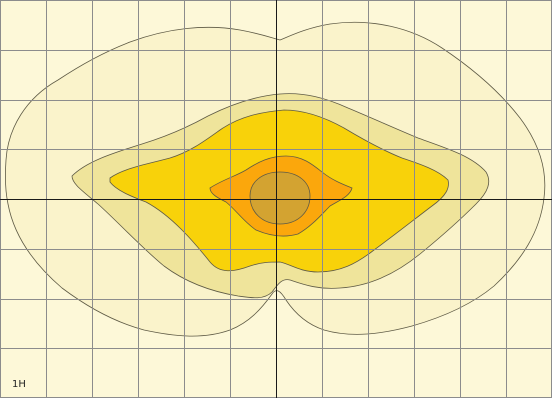 The width and height of the screenshot is (552, 398). Describe the element at coordinates (19, 384) in the screenshot. I see `corner-label: 1H` at that location.